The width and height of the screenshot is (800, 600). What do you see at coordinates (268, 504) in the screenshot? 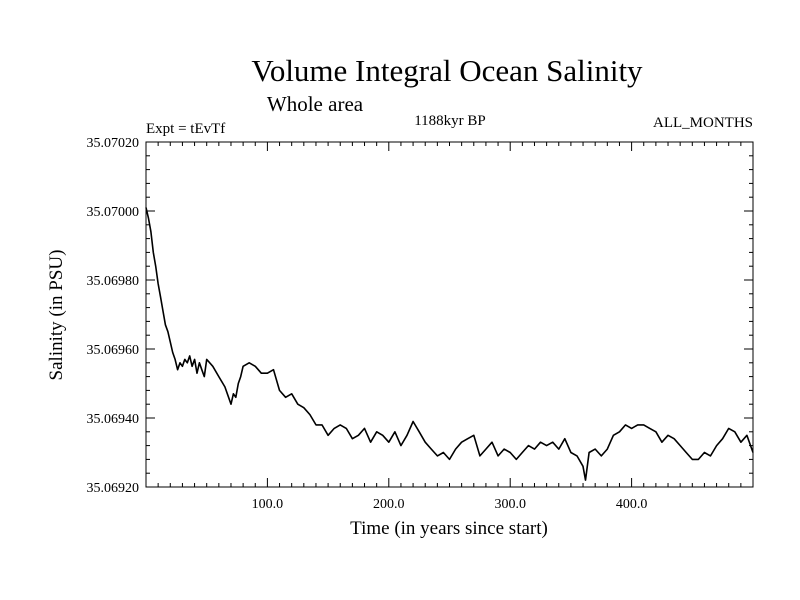
I see `x-tick-label: 100.0` at bounding box center [268, 504].